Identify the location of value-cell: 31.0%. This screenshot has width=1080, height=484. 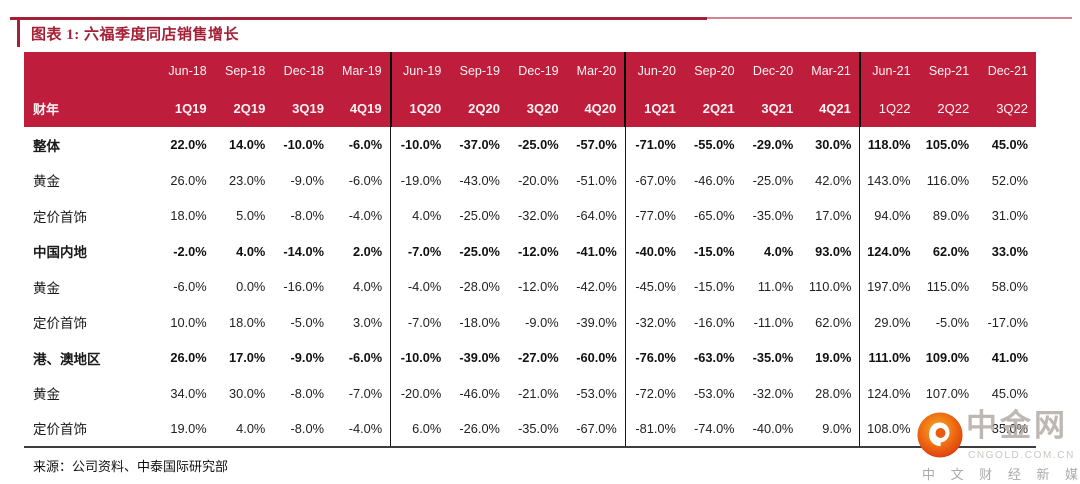
(1009, 216).